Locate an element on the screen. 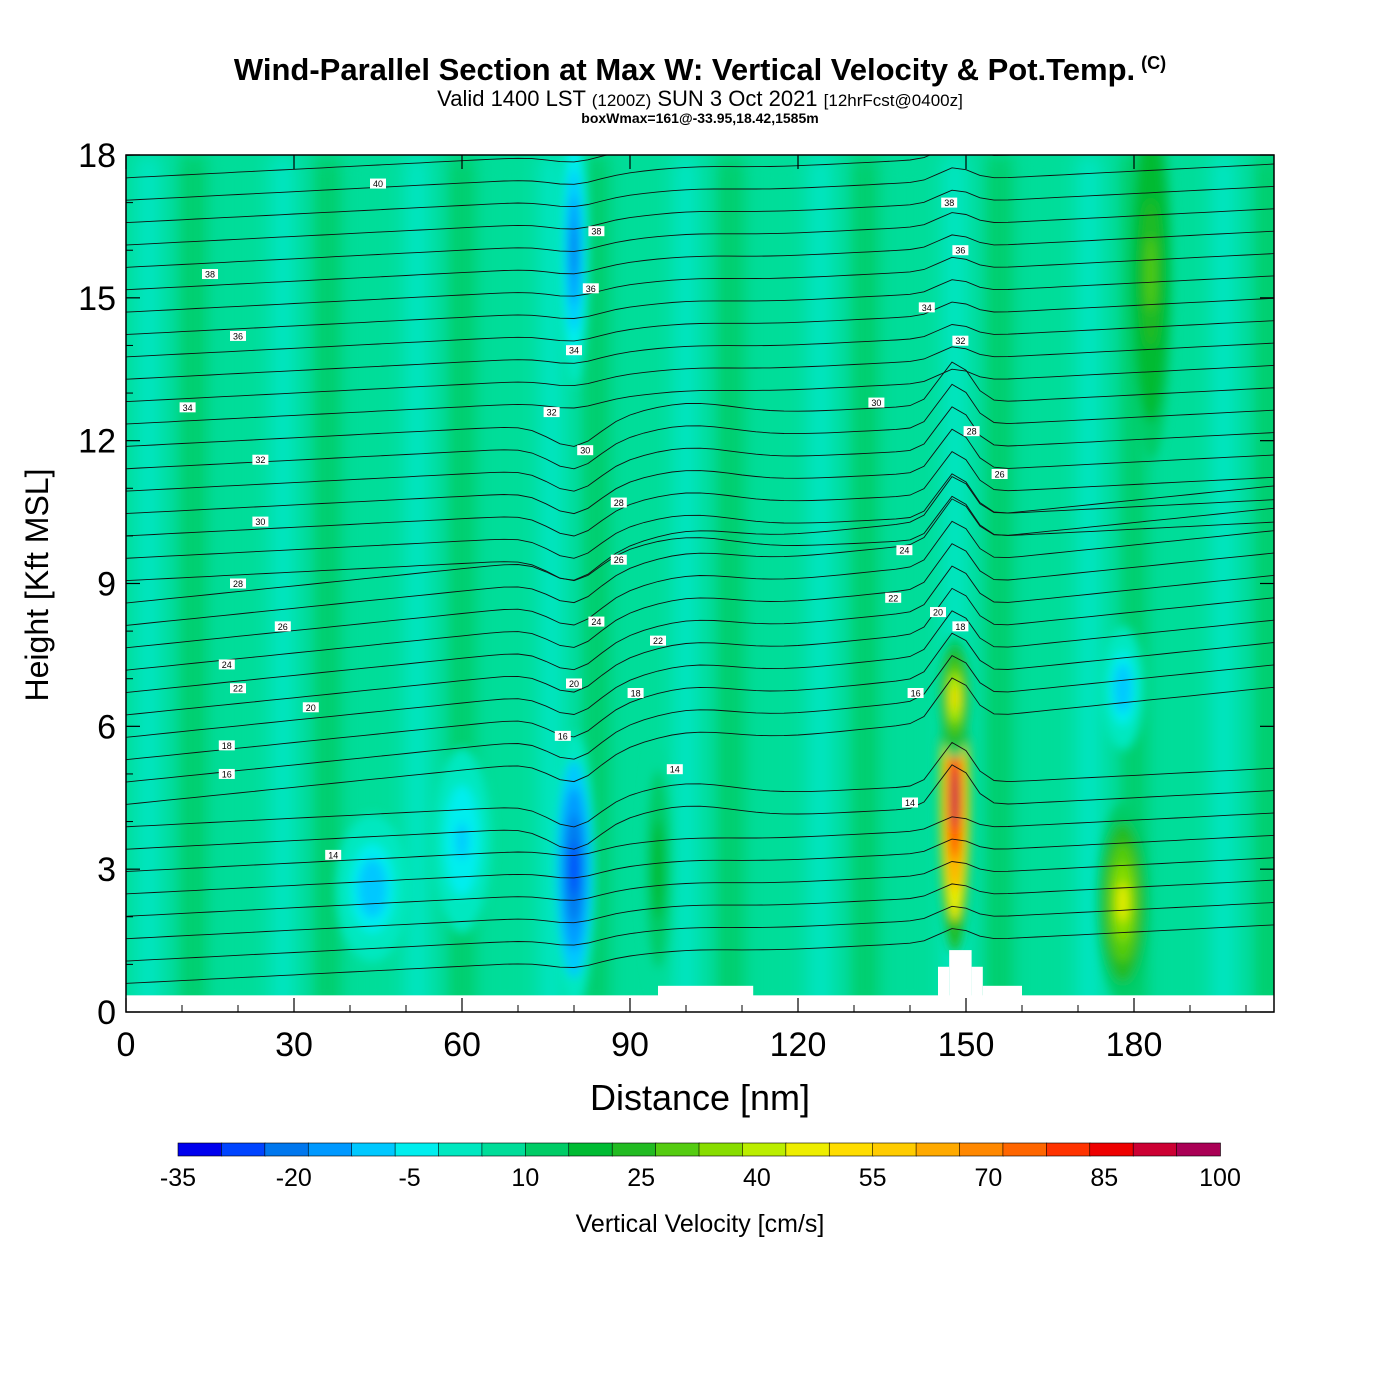  theta-label: 22 is located at coordinates (658, 640).